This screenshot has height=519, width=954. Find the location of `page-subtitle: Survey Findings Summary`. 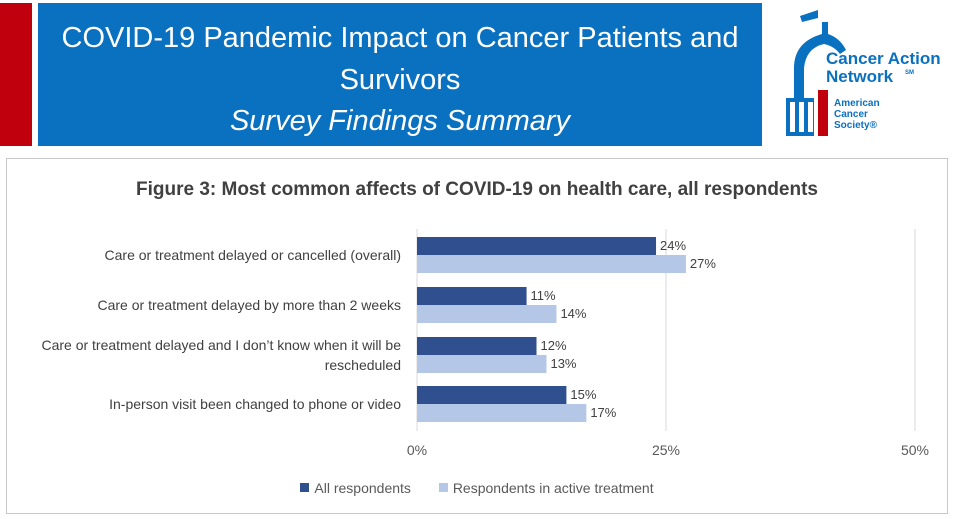

page-subtitle: Survey Findings Summary is located at coordinates (400, 121).